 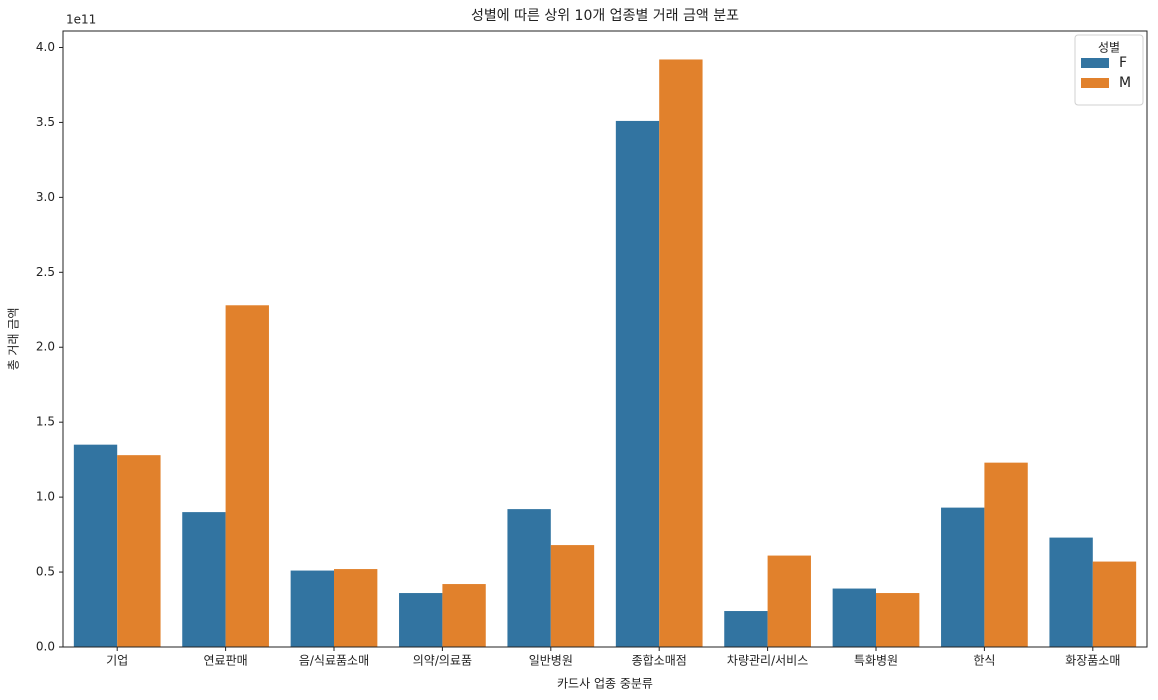 What do you see at coordinates (605, 684) in the screenshot?
I see `x-axis-label: 카드사 업종 중분류` at bounding box center [605, 684].